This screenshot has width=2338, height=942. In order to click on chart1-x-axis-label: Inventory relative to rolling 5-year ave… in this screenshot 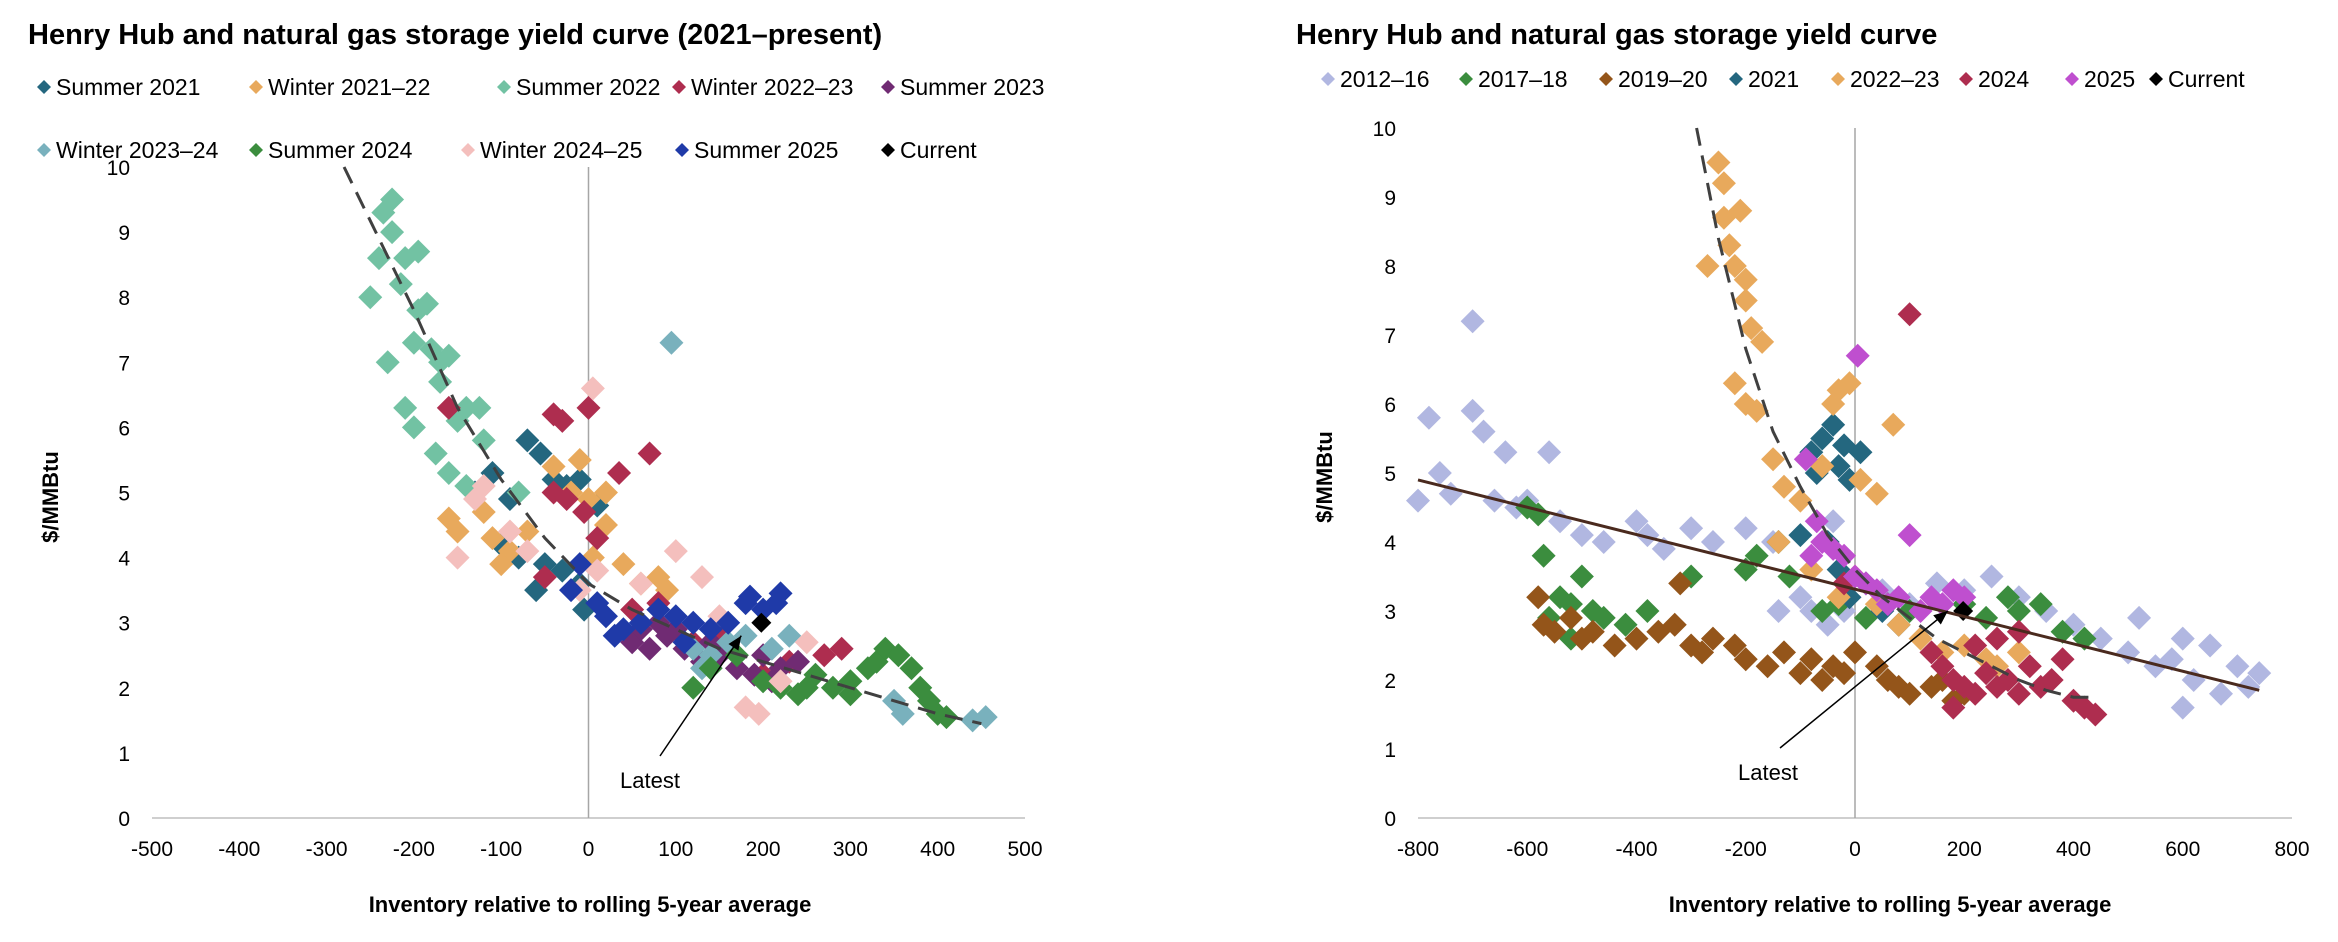, I will do `click(590, 904)`.